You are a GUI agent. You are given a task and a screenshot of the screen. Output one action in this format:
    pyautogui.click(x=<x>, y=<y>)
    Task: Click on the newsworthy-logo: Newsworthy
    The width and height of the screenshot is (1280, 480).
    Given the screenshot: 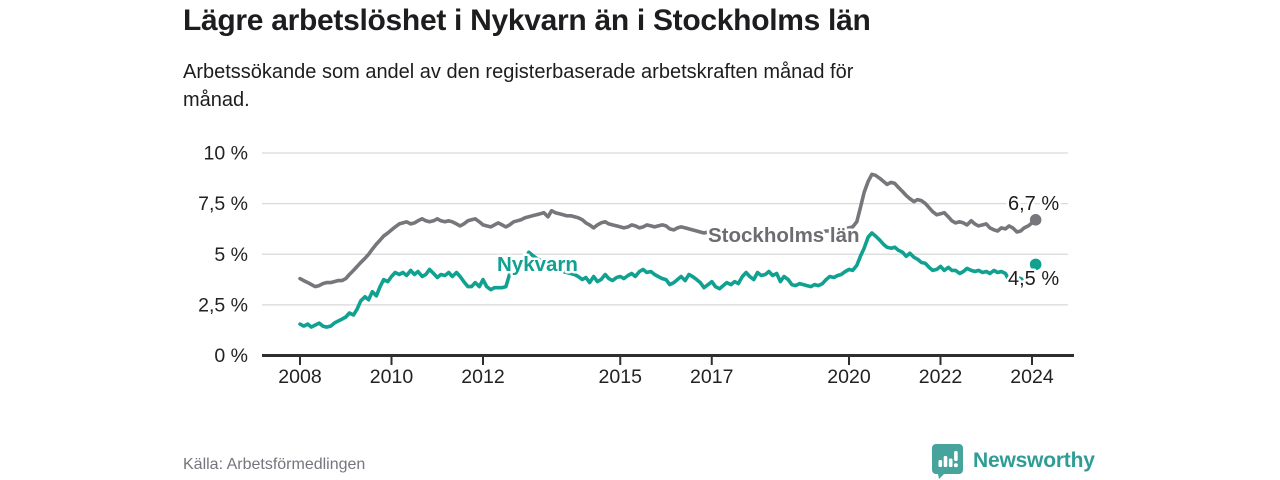 What is the action you would take?
    pyautogui.click(x=1013, y=461)
    